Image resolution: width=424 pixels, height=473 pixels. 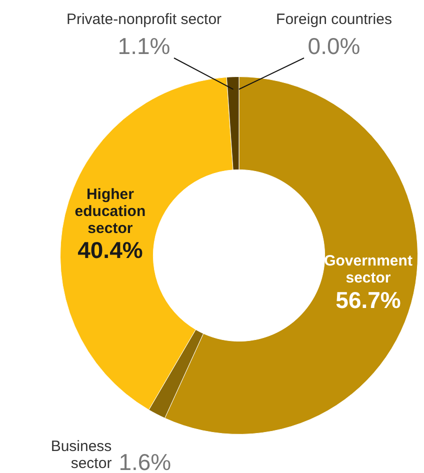 I want to click on slice-label: Private-nonprofit sector, so click(x=144, y=19).